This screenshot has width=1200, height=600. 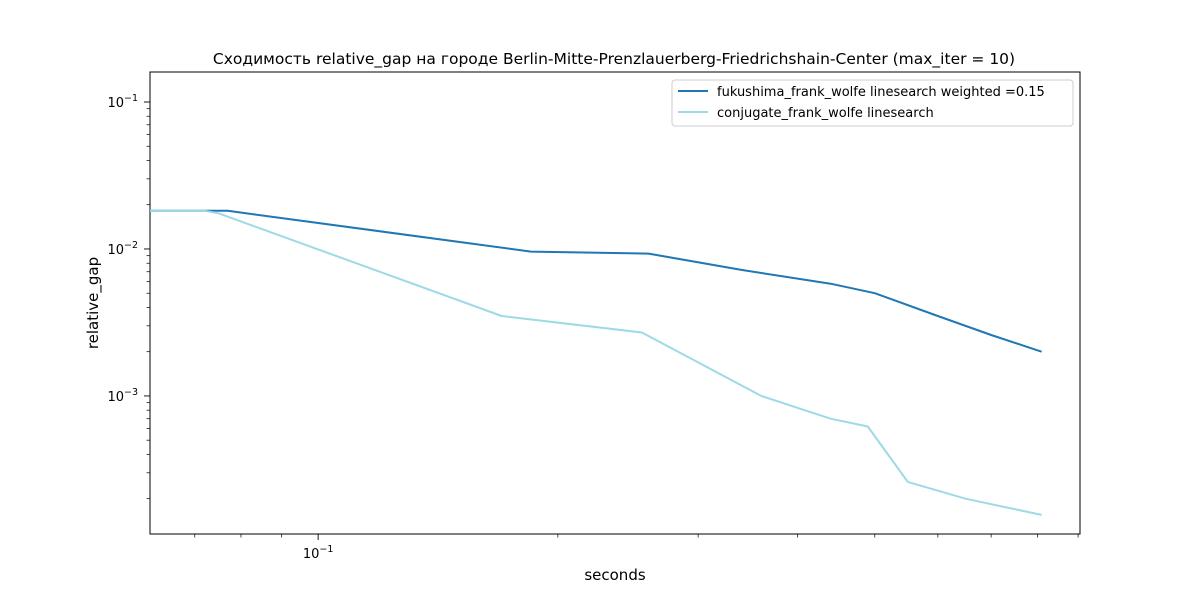 What do you see at coordinates (825, 113) in the screenshot?
I see `legend-label-conjugate: conjugate_frank_wolfe linesearch` at bounding box center [825, 113].